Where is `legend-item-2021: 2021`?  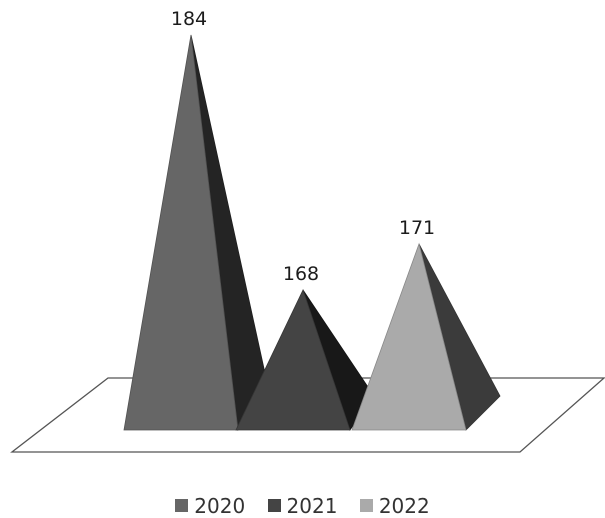
legend-item-2021: 2021 is located at coordinates (302, 506).